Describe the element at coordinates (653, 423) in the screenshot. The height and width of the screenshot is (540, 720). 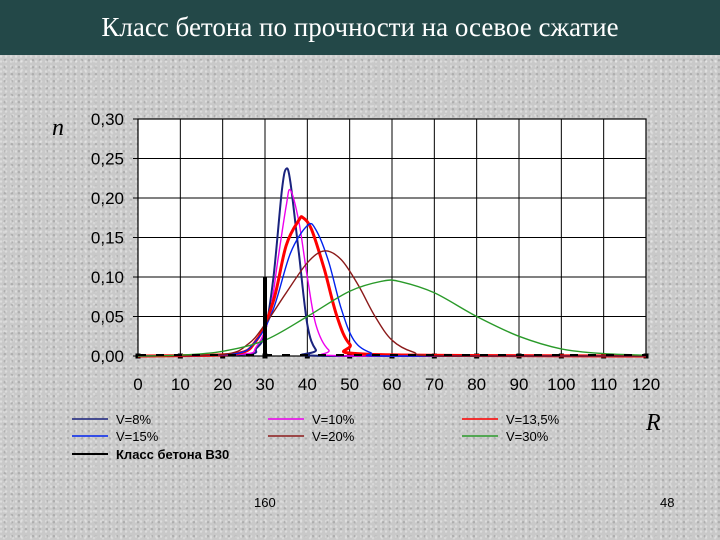
I see `x-axis-label: R` at that location.